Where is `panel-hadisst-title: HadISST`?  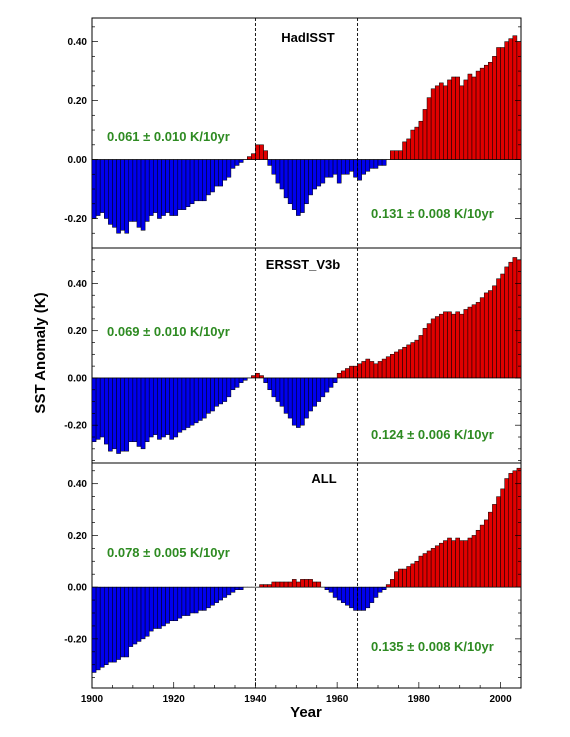
panel-hadisst-title: HadISST is located at coordinates (308, 37).